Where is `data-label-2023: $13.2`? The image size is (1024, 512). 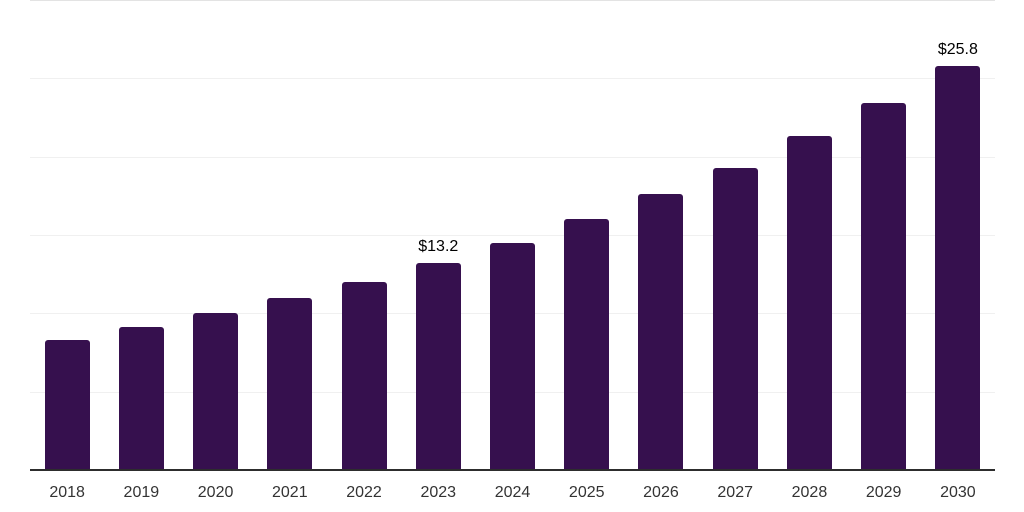
data-label-2023: $13.2 is located at coordinates (438, 247).